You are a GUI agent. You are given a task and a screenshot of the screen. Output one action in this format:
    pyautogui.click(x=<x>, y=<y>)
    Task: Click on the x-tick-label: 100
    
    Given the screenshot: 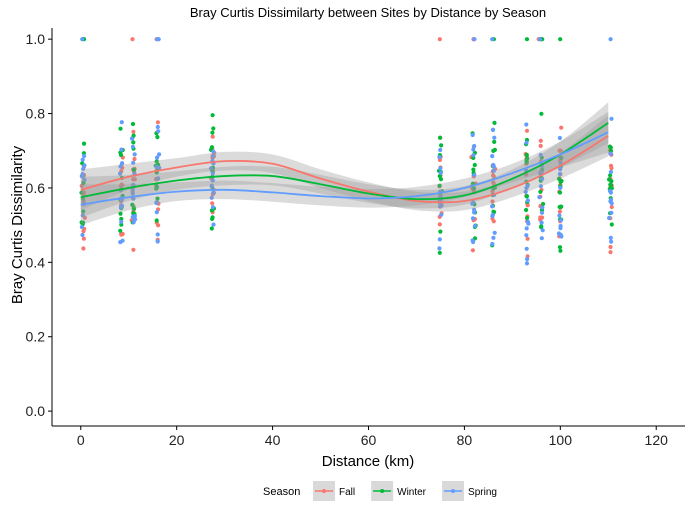 What is the action you would take?
    pyautogui.click(x=561, y=440)
    